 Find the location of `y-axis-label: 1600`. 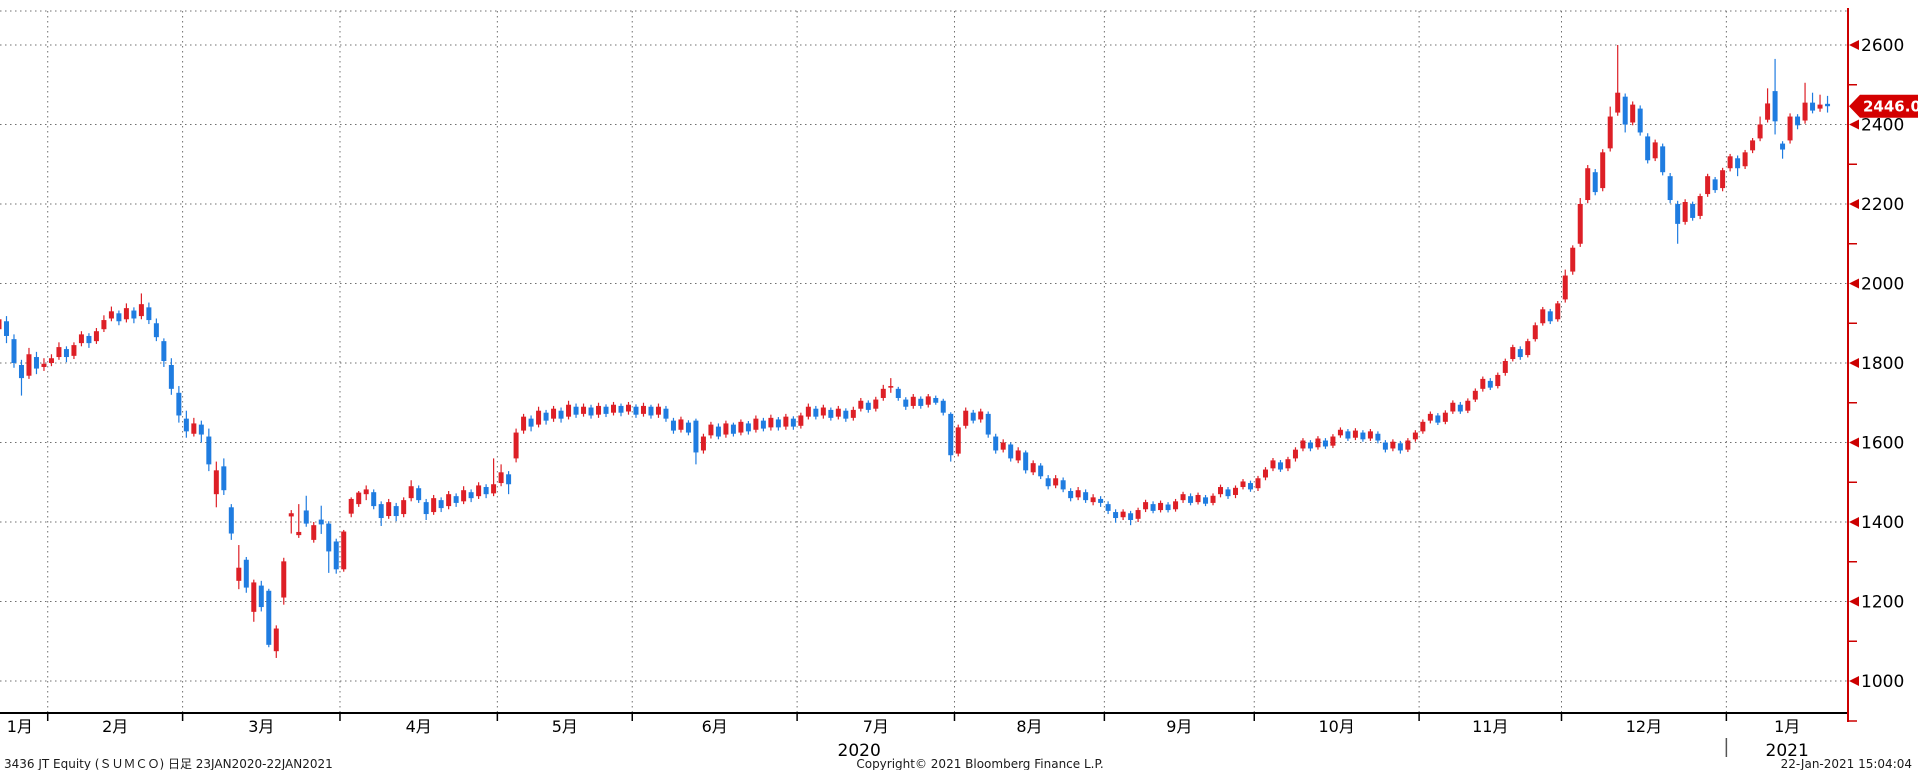

y-axis-label: 1600 is located at coordinates (1882, 444).